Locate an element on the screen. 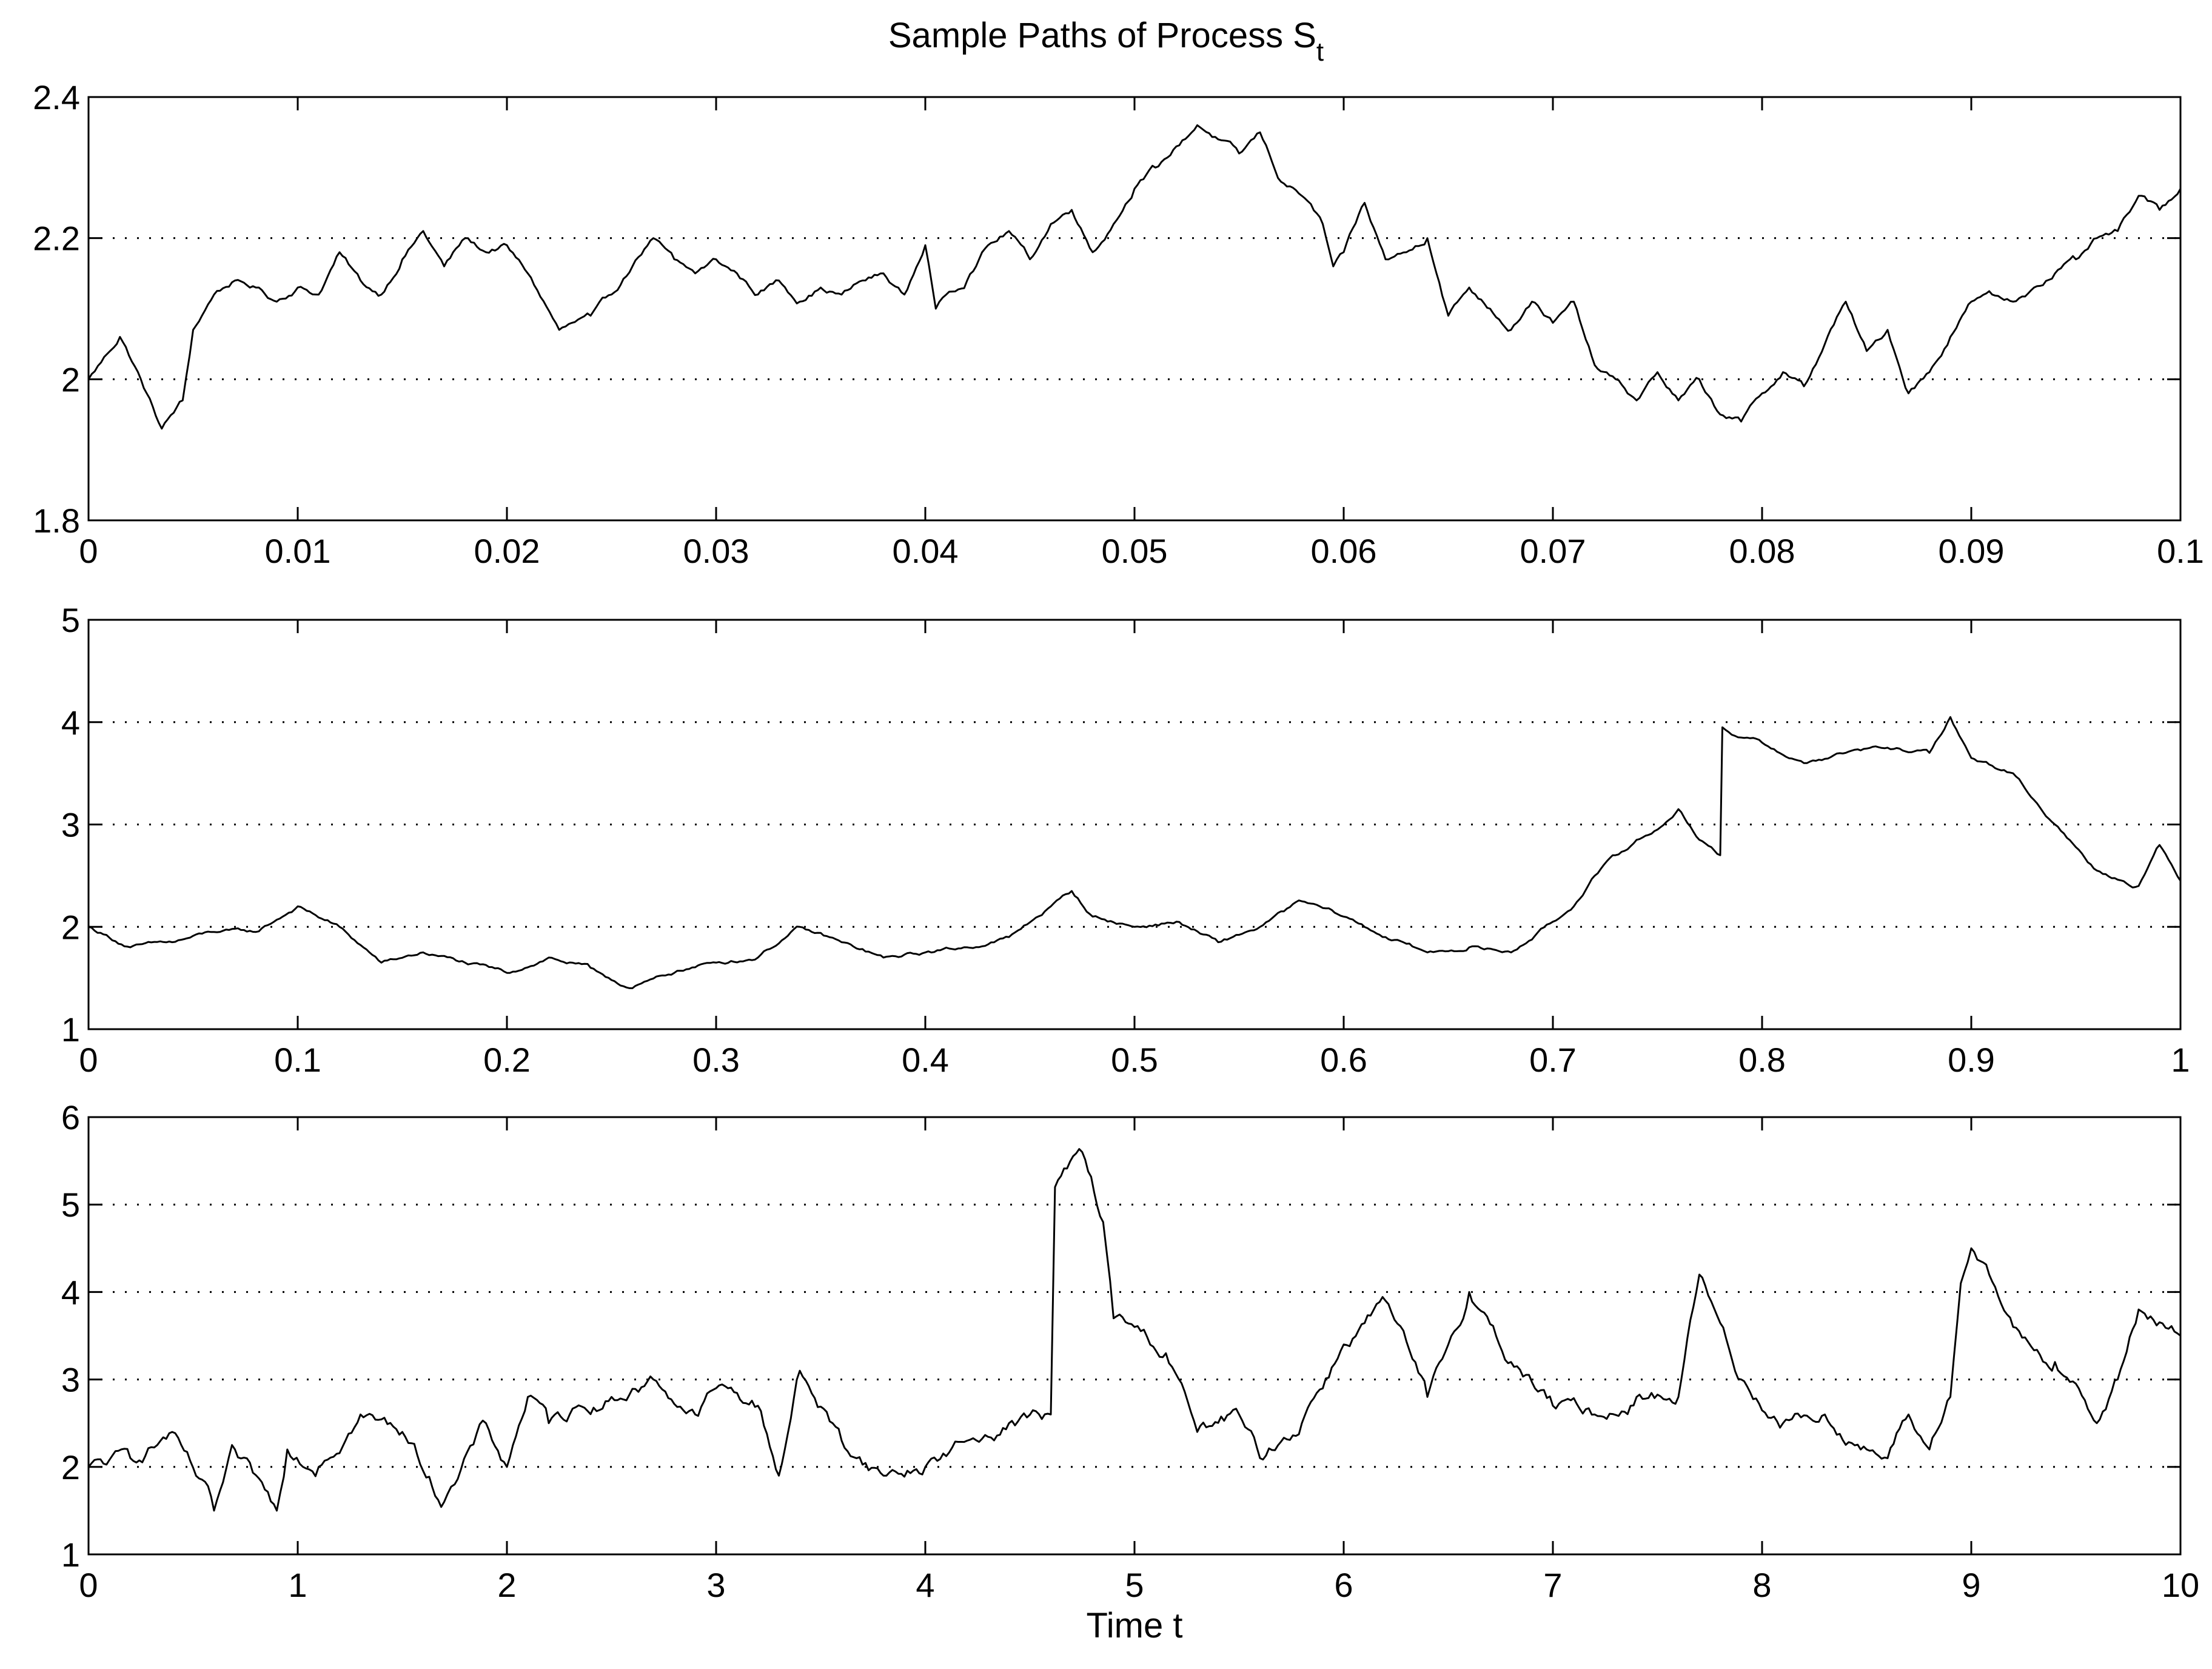 Image resolution: width=2212 pixels, height=1669 pixels. x-axis-title: Time t is located at coordinates (1135, 1625).